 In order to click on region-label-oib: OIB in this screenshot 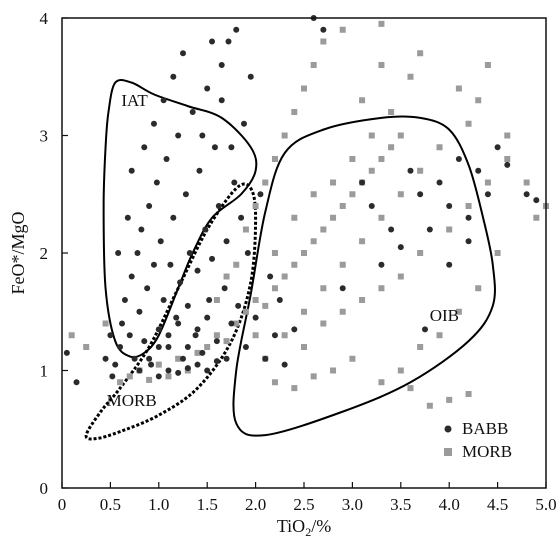, I will do `click(444, 315)`.